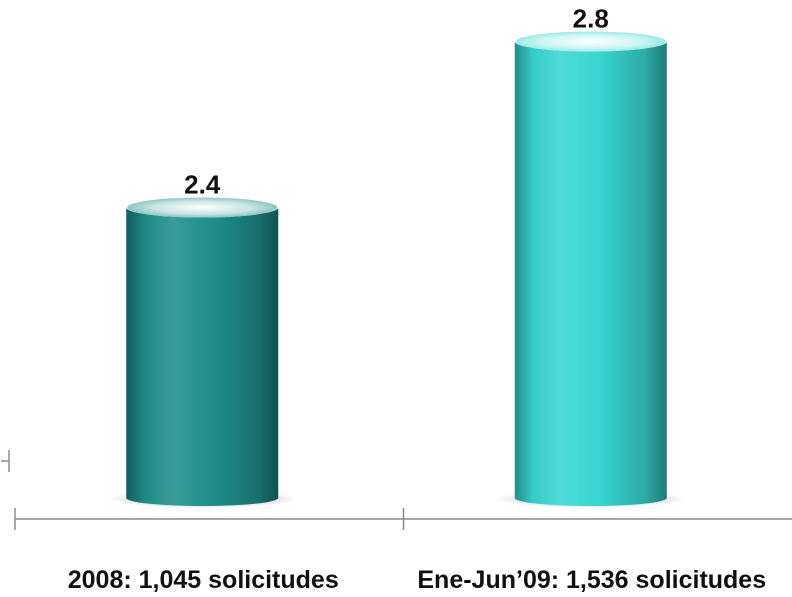  I want to click on x-tick-label: Ene-Jun’09: 1,536 solicitudes, so click(591, 580).